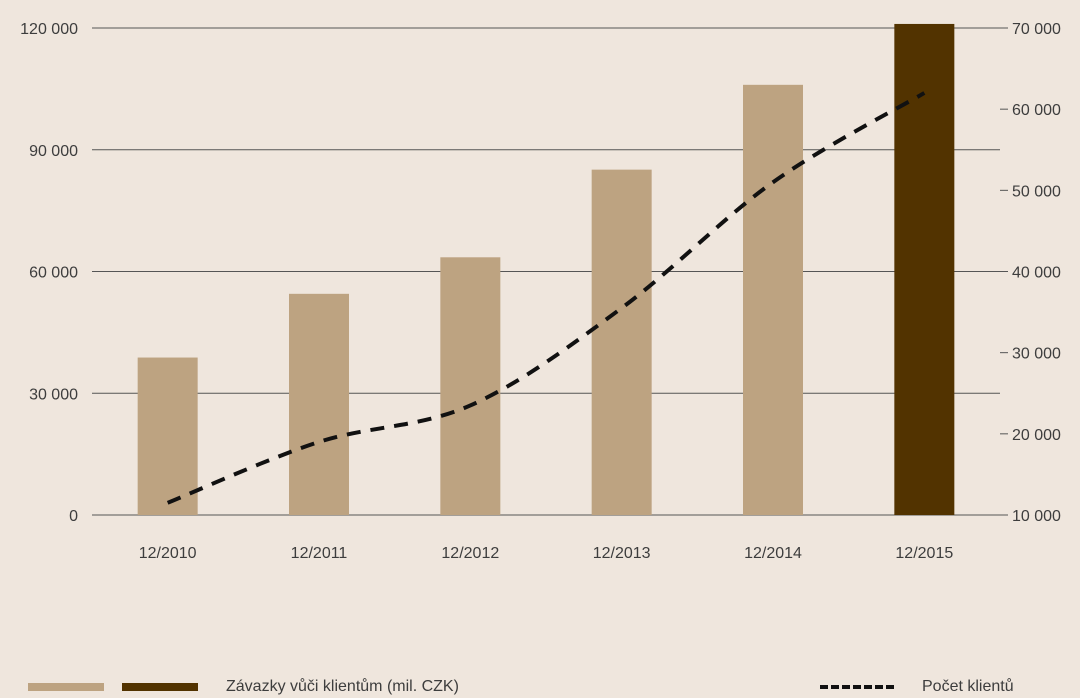 The height and width of the screenshot is (698, 1080). Describe the element at coordinates (49, 29) in the screenshot. I see `y-left-tick-label: 120 000` at that location.